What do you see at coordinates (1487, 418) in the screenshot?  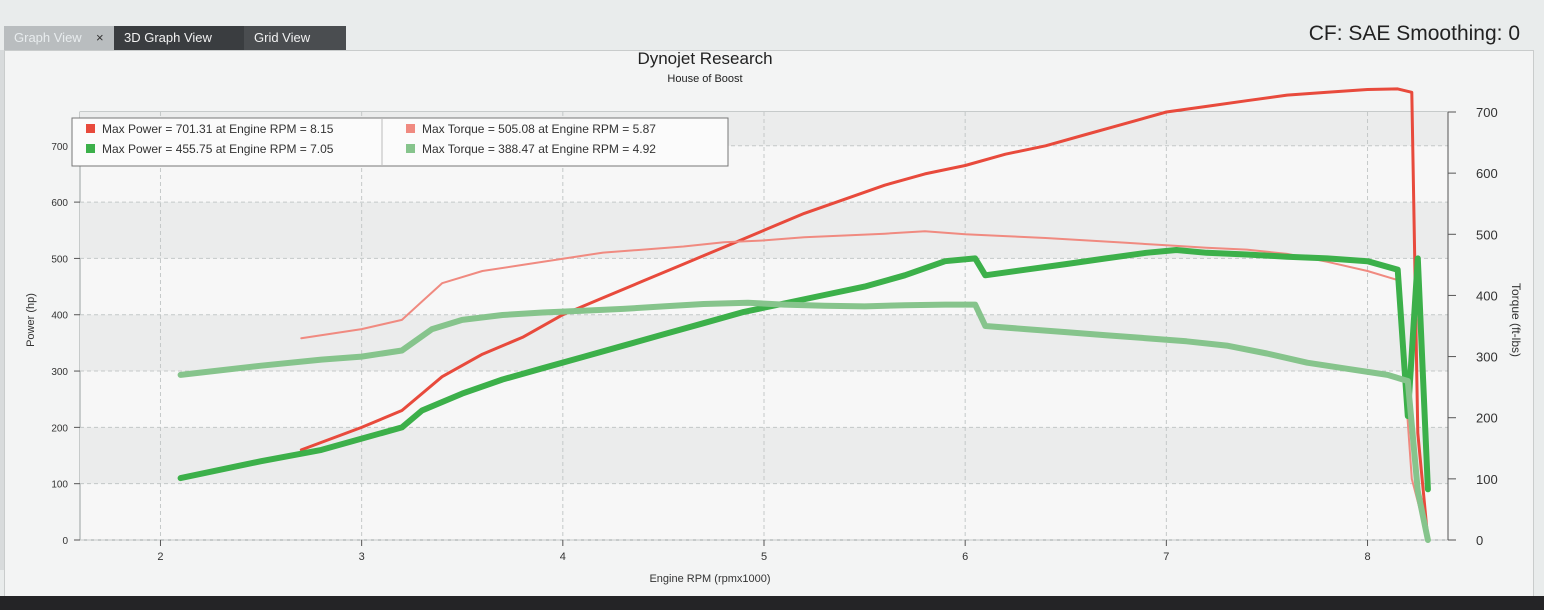 I see `y-right-tick-label: 200` at bounding box center [1487, 418].